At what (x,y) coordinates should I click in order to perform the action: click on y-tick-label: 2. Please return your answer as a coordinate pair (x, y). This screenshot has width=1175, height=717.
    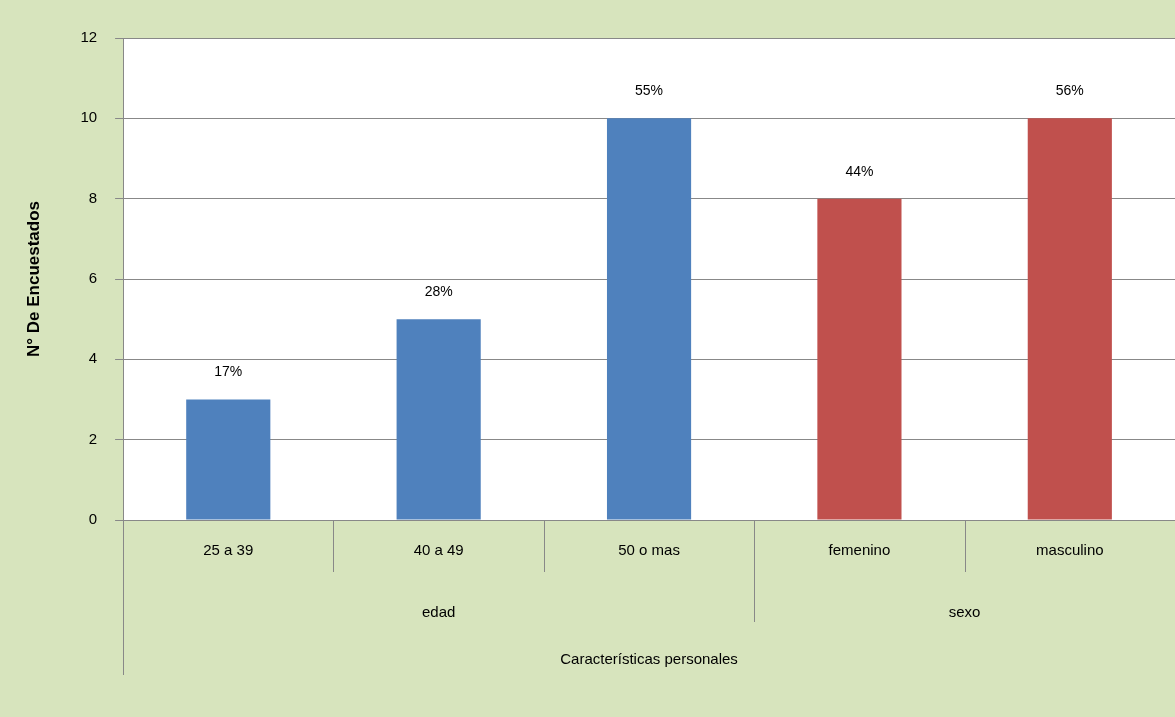
    Looking at the image, I should click on (93, 438).